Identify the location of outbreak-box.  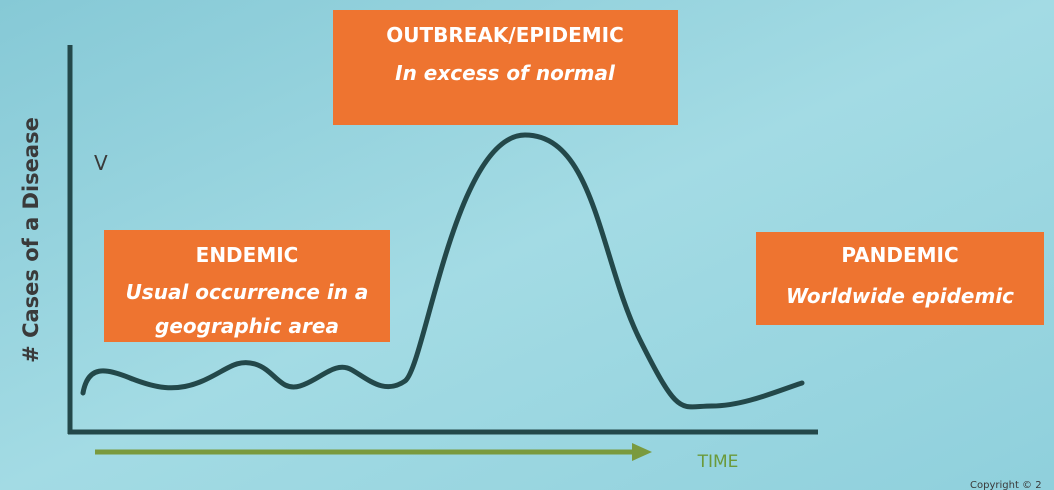
(505, 67).